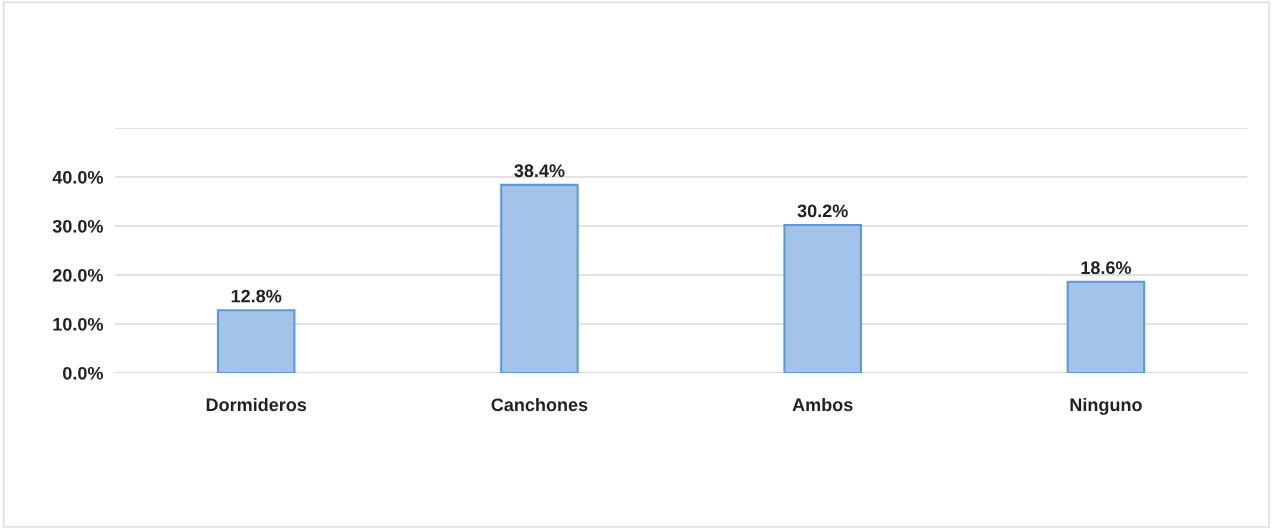  I want to click on y-tick-label: 30.0%, so click(77, 226).